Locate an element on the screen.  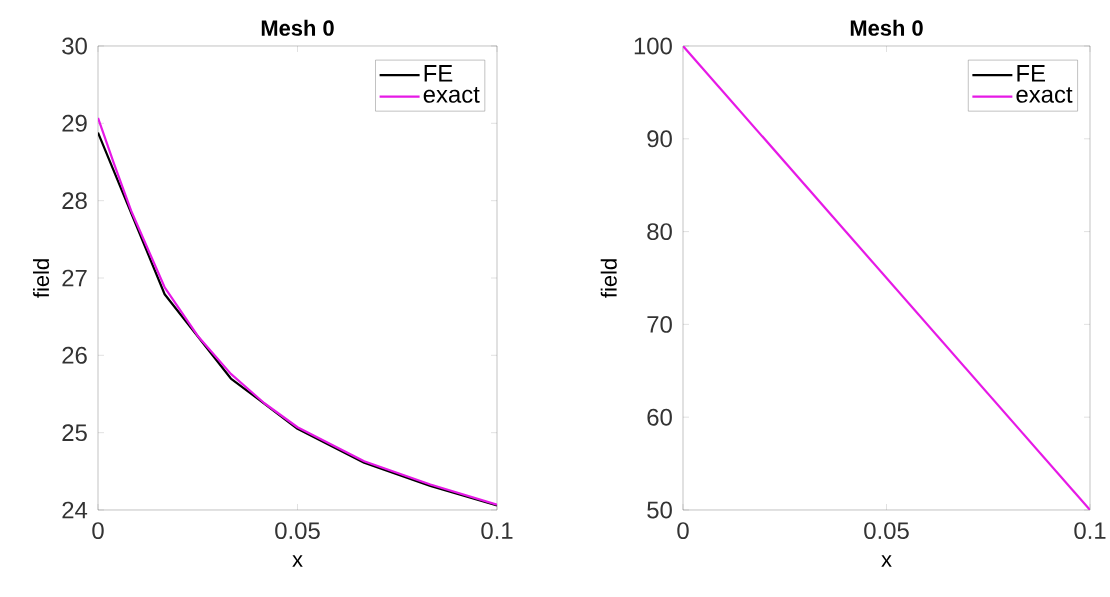
y-tick-label: 26 is located at coordinates (74, 355).